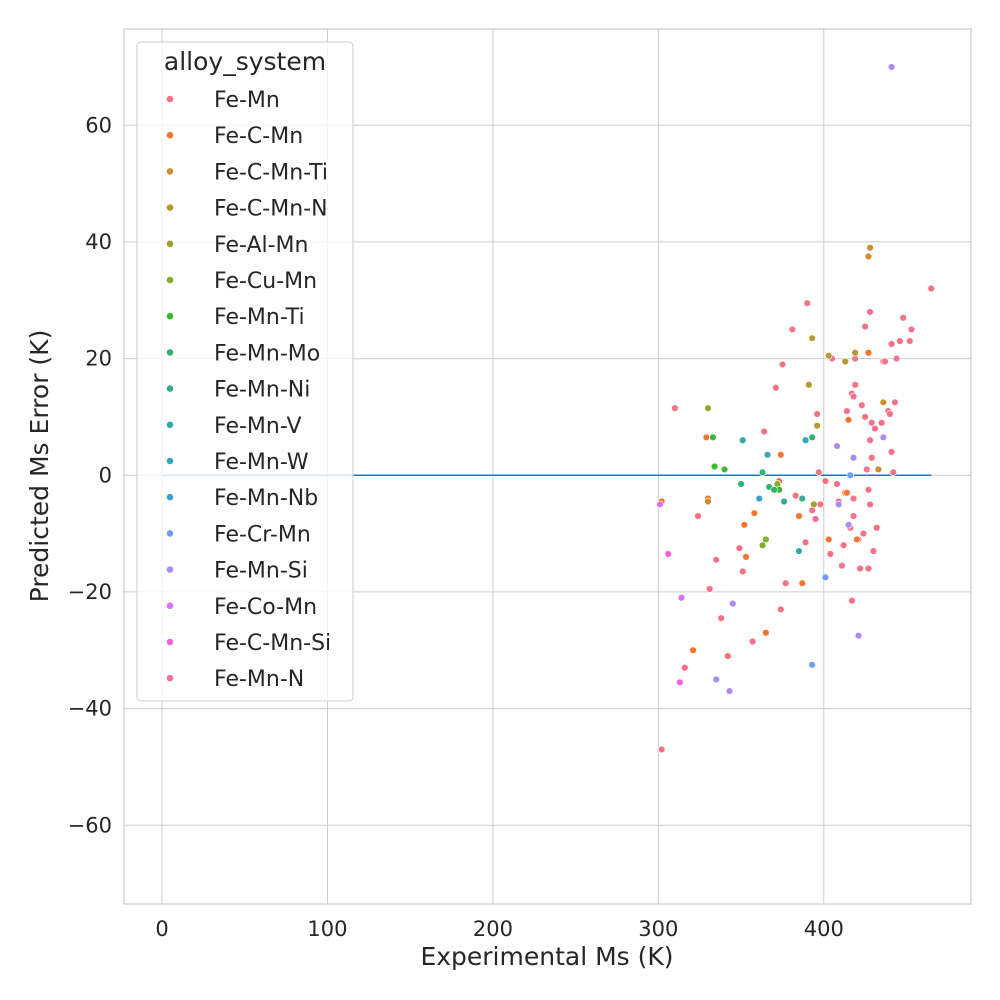  What do you see at coordinates (658, 929) in the screenshot?
I see `x-tick-label: 300` at bounding box center [658, 929].